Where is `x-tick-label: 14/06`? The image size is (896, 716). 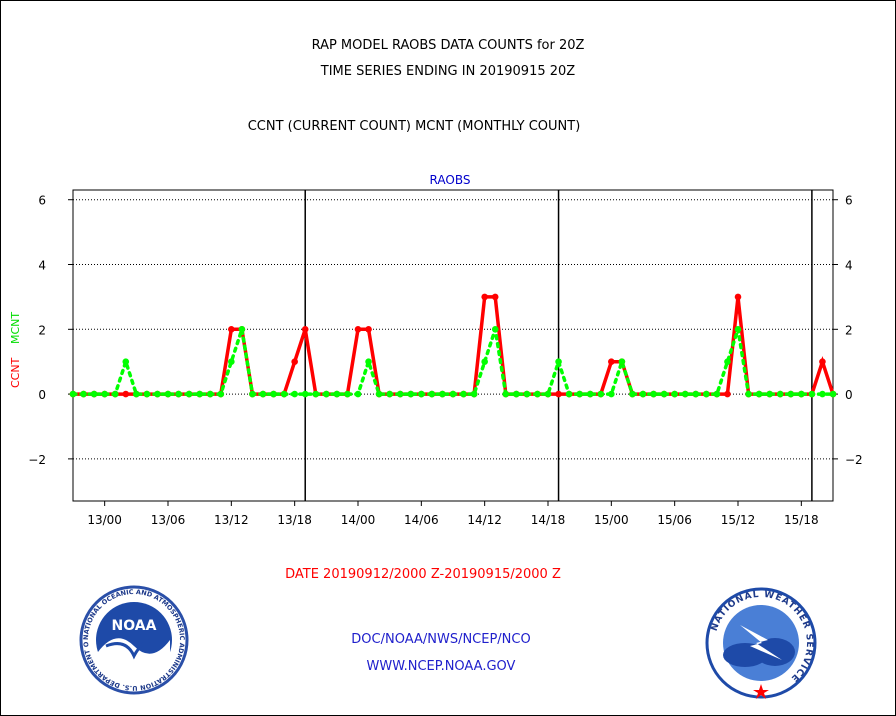
x-tick-label: 14/06 is located at coordinates (421, 520).